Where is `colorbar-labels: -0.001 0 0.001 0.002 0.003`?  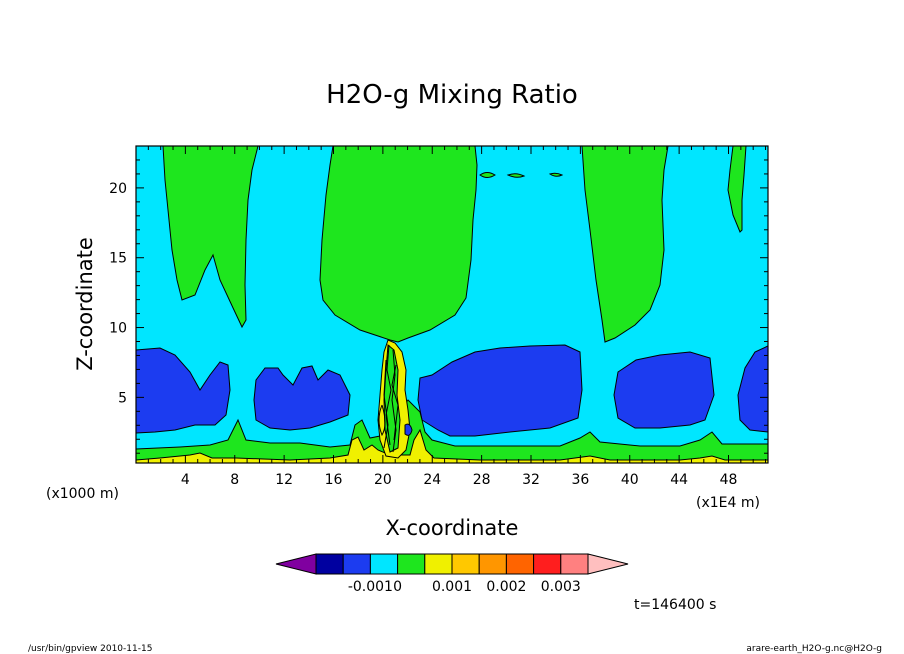
colorbar-labels: -0.001 0 0.001 0.002 0.003 is located at coordinates (464, 587).